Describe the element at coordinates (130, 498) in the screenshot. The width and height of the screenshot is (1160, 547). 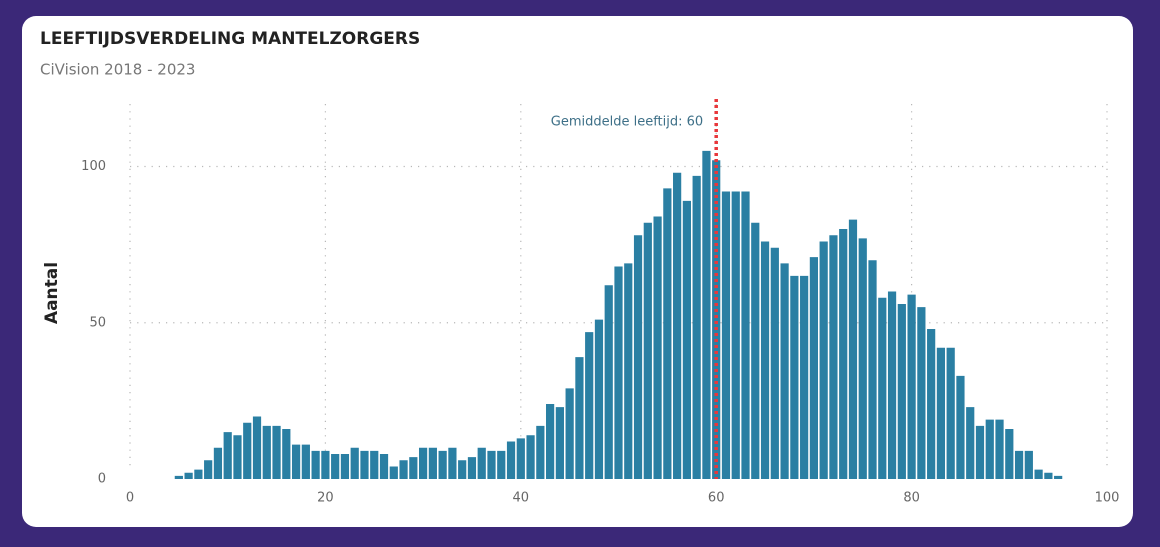
I see `x-tick-label: 0` at that location.